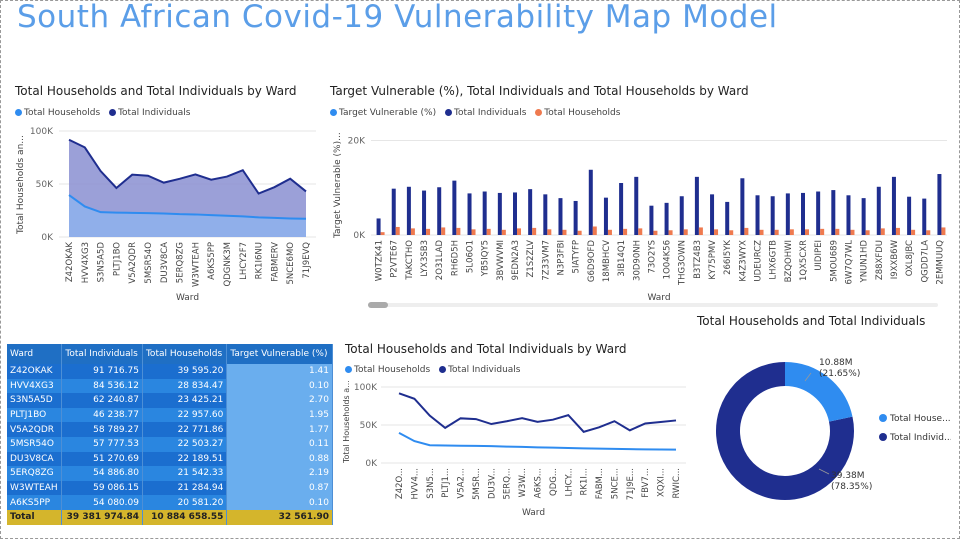 The height and width of the screenshot is (539, 960). Describe the element at coordinates (102, 386) in the screenshot. I see `cell-individuals: 84 536.12` at that location.